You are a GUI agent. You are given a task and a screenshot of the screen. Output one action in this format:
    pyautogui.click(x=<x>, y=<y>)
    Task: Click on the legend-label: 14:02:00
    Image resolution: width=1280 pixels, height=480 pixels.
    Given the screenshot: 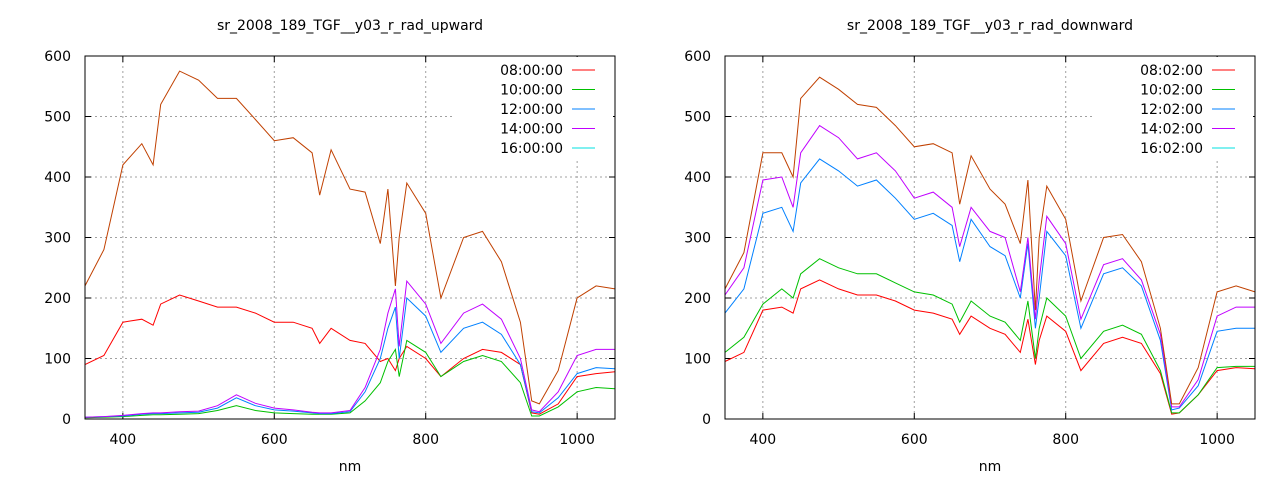 What is the action you would take?
    pyautogui.click(x=1171, y=130)
    